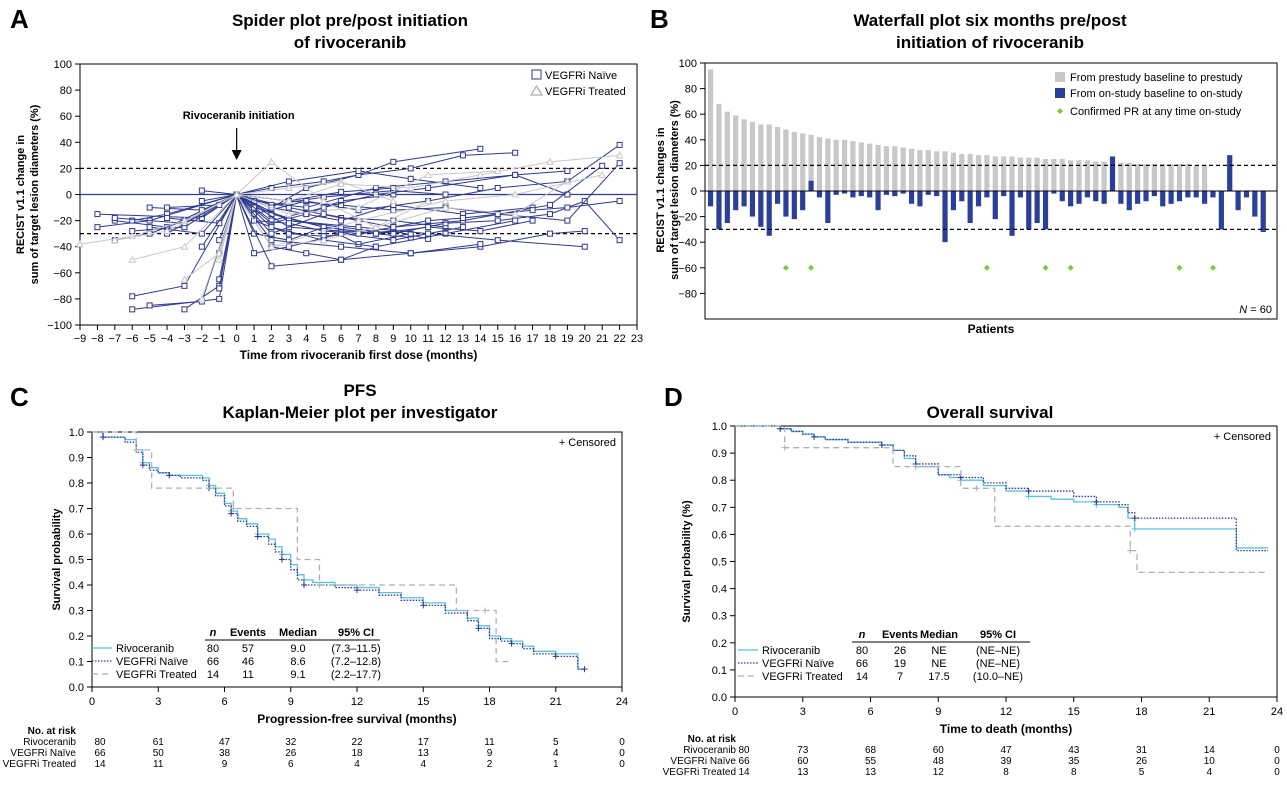 The height and width of the screenshot is (787, 1287). I want to click on pfs-table-header-1: Events, so click(248, 633).